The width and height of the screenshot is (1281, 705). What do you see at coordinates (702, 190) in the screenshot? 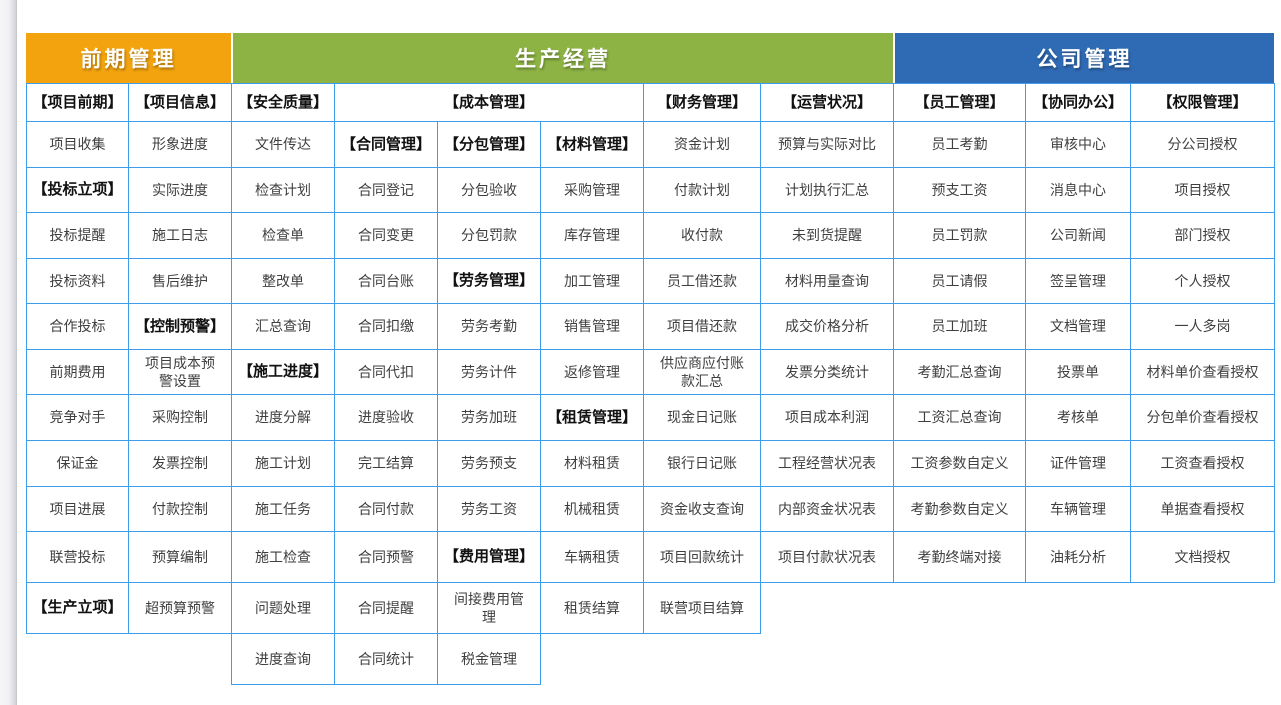
I see `menu-item-cell: 付款计划` at bounding box center [702, 190].